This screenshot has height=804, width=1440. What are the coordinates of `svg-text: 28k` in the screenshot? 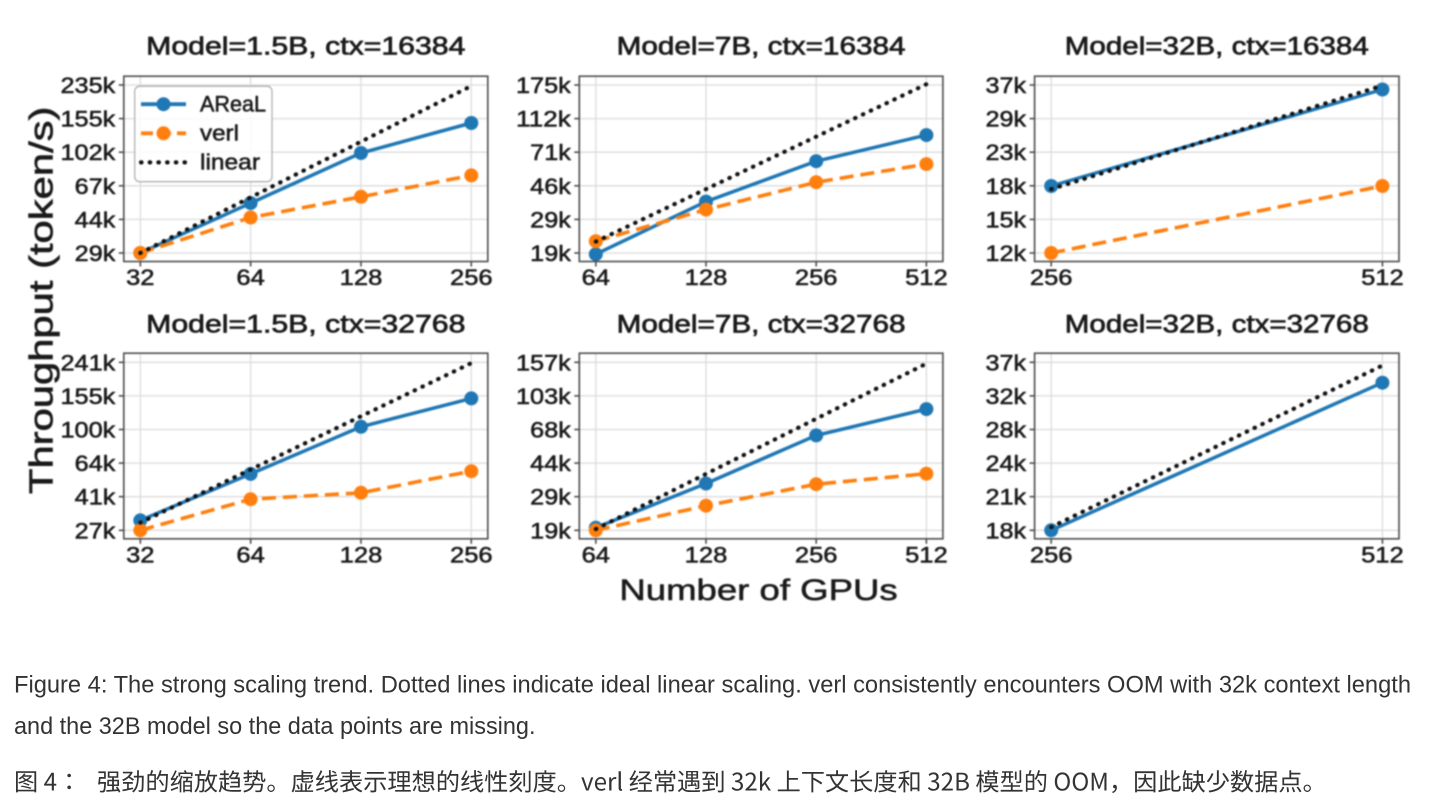 It's located at (1006, 430).